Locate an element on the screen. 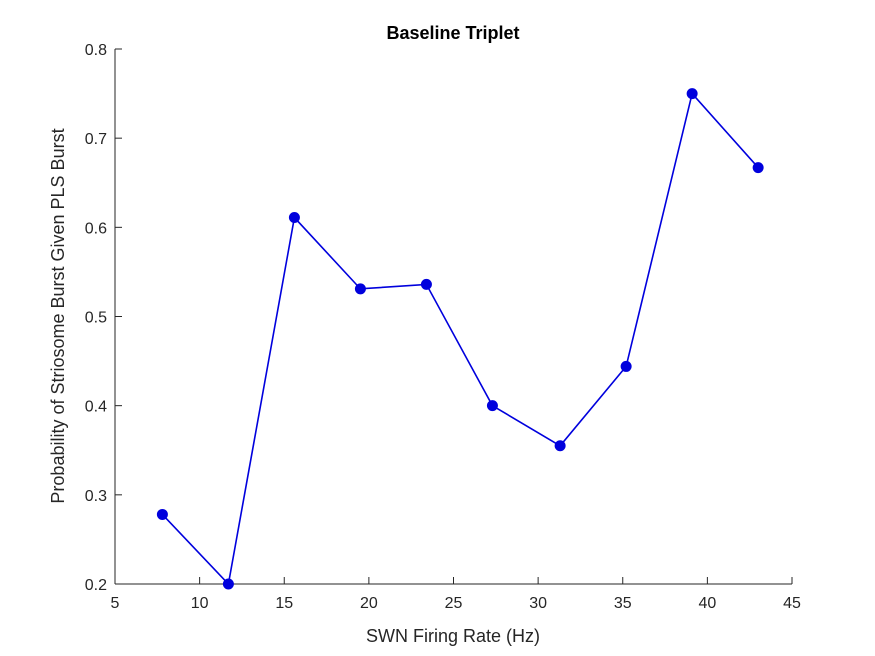 The height and width of the screenshot is (656, 875). y-tick-label: 0.2 is located at coordinates (96, 585).